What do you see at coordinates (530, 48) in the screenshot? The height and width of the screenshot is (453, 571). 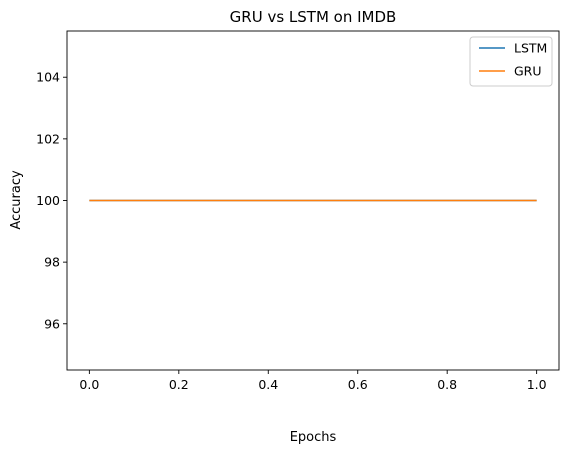 I see `legend-label-lstm: LSTM` at bounding box center [530, 48].